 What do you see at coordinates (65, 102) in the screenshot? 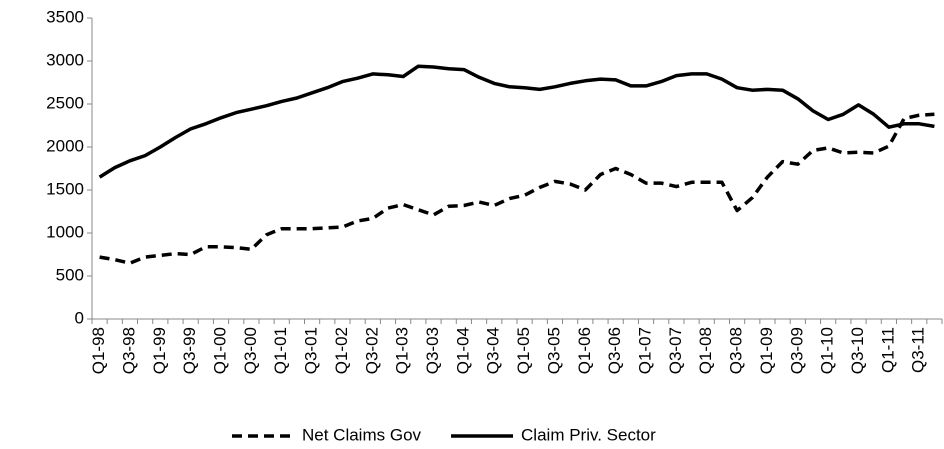
I see `y-tick-label: 2500` at bounding box center [65, 102].